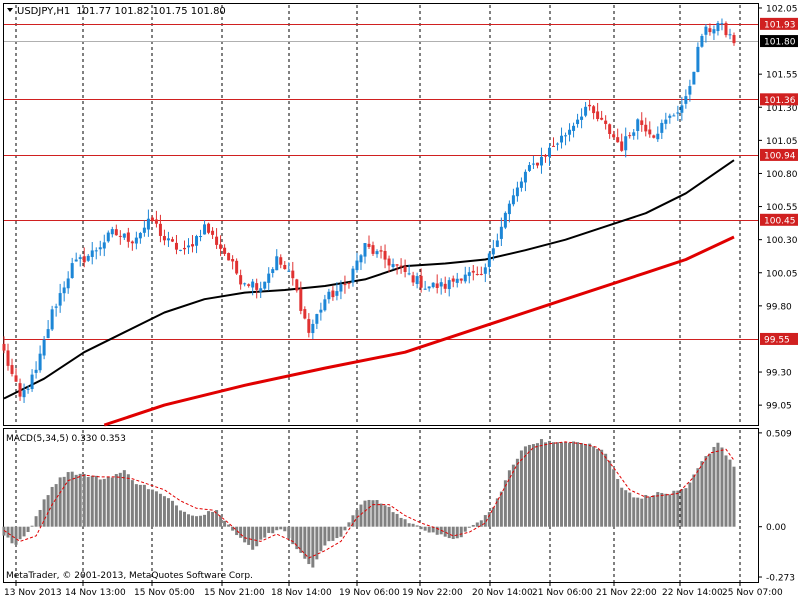  Describe the element at coordinates (10, 10) in the screenshot. I see `dropdown-arrow-icon` at that location.